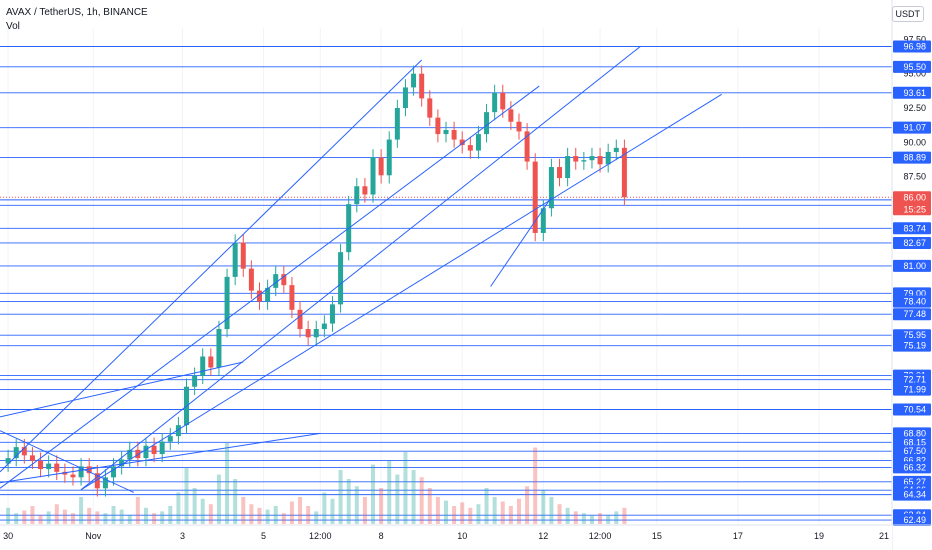 The width and height of the screenshot is (932, 550). I want to click on symbol-title: AVAX / TetherUS, 1h, BINANCE, so click(77, 12).